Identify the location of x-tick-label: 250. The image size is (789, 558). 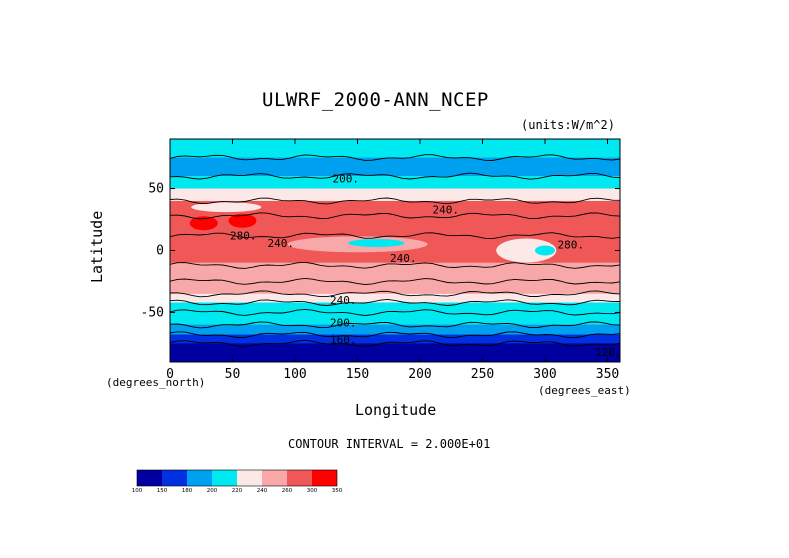
(482, 374).